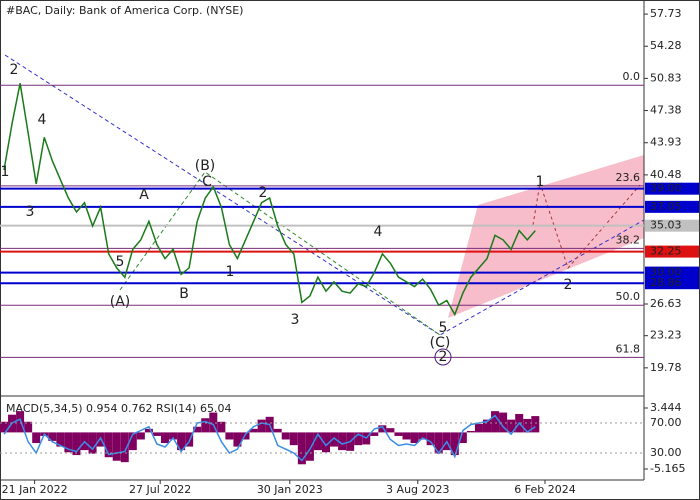  What do you see at coordinates (207, 182) in the screenshot?
I see `wave-label: C` at bounding box center [207, 182].